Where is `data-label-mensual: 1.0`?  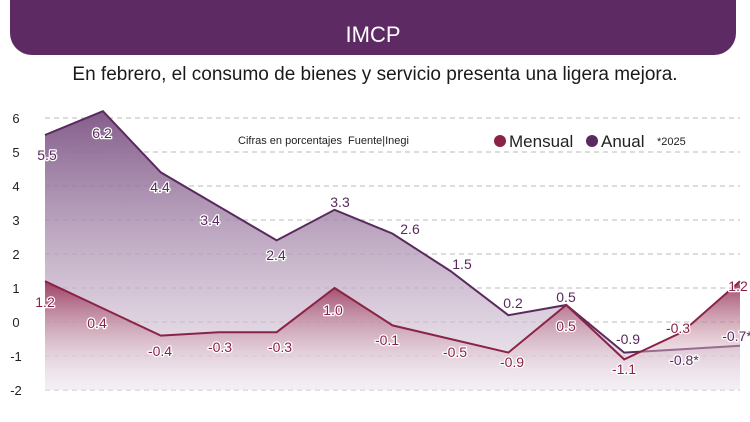 data-label-mensual: 1.0 is located at coordinates (333, 310).